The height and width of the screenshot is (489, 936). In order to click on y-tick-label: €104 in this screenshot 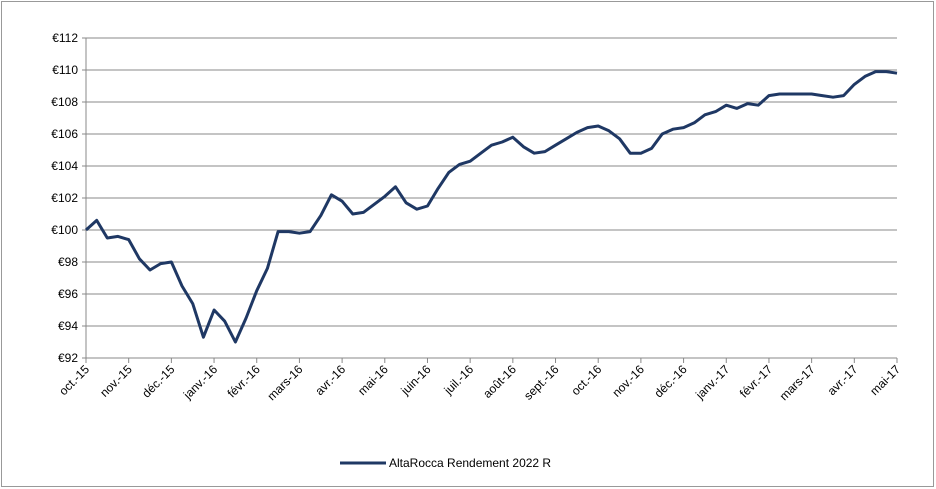, I will do `click(64, 166)`.